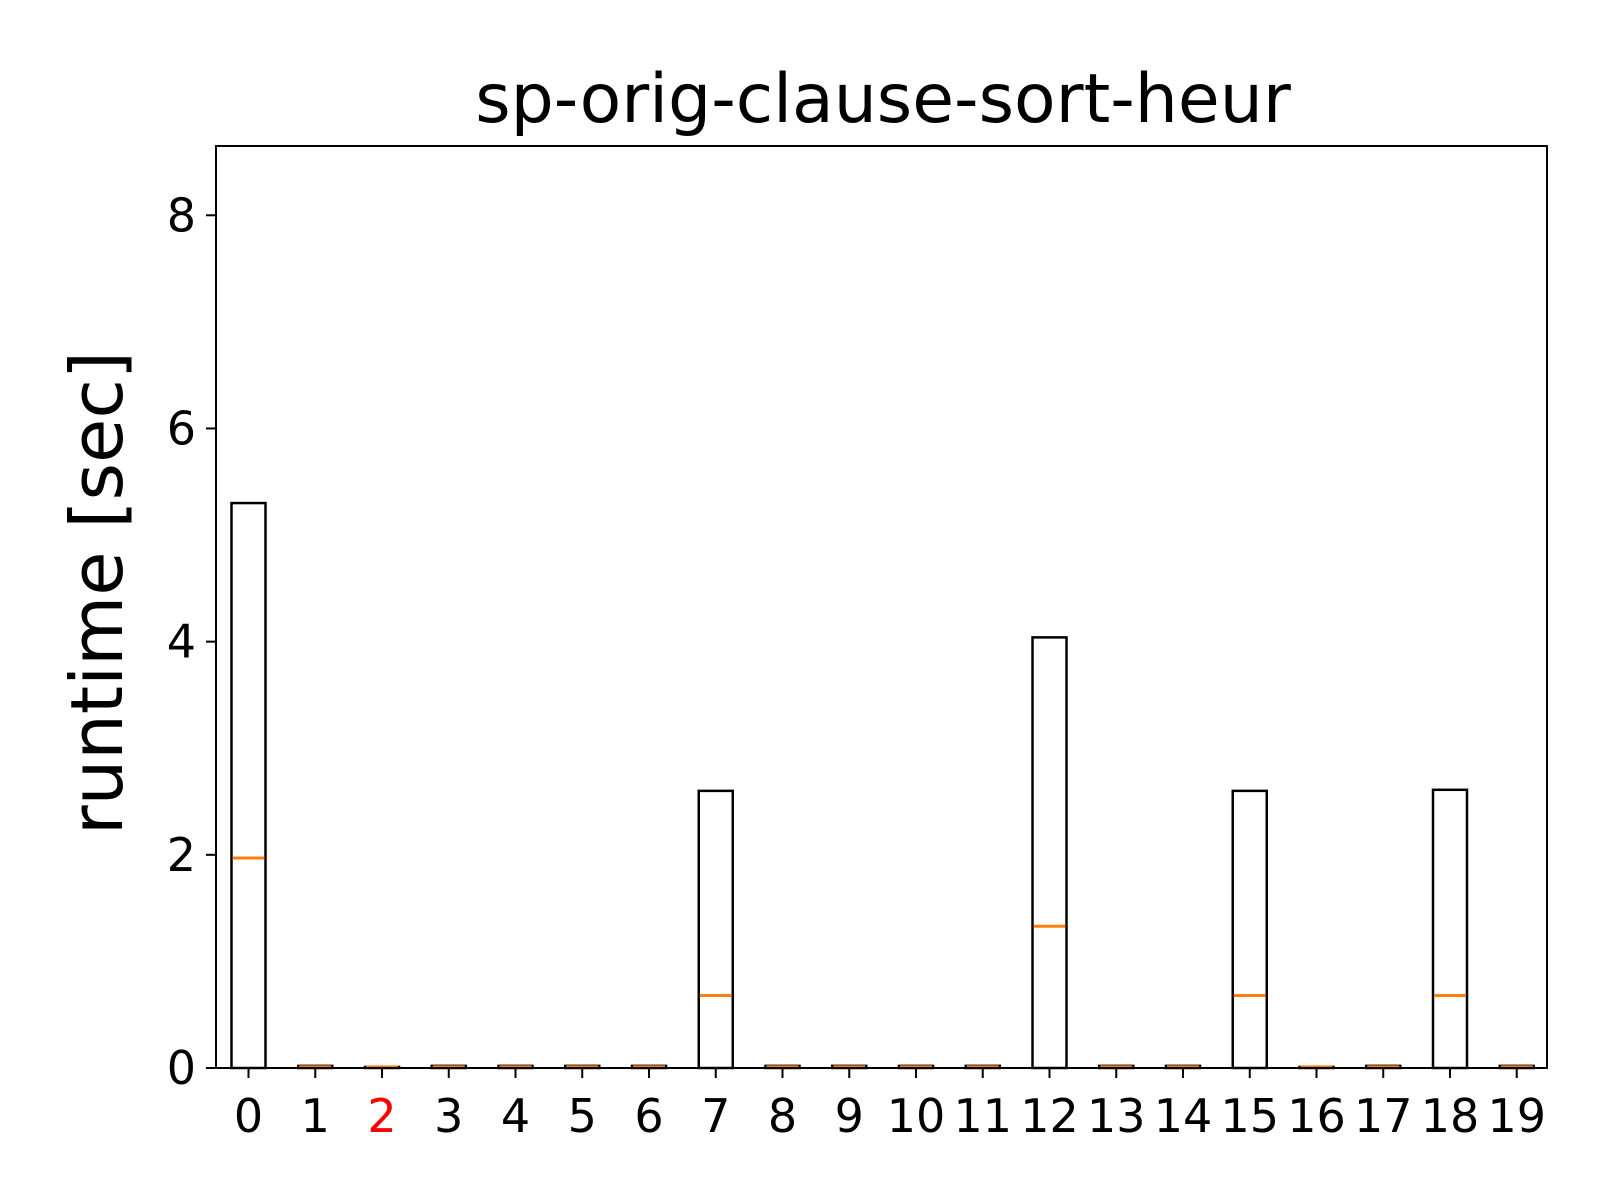 The height and width of the screenshot is (1200, 1600). What do you see at coordinates (381, 1116) in the screenshot?
I see `x-tick-label: 2` at bounding box center [381, 1116].